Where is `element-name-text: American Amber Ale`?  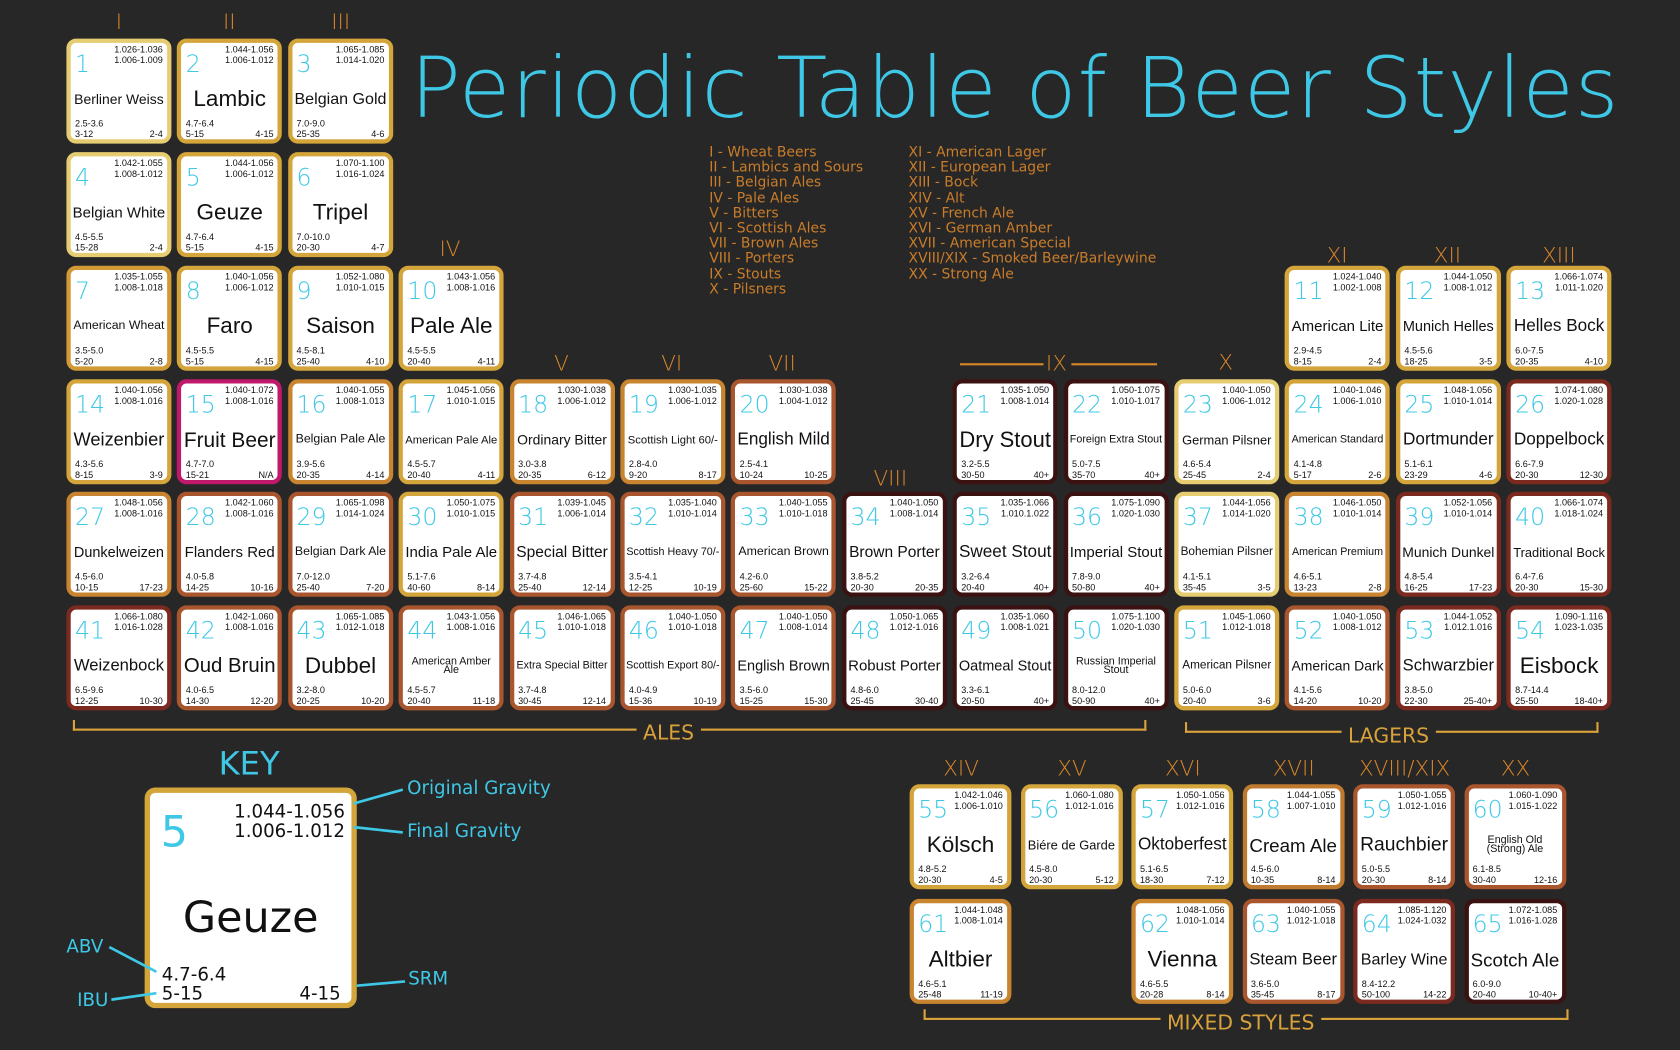
element-name-text: American Amber Ale is located at coordinates (451, 666).